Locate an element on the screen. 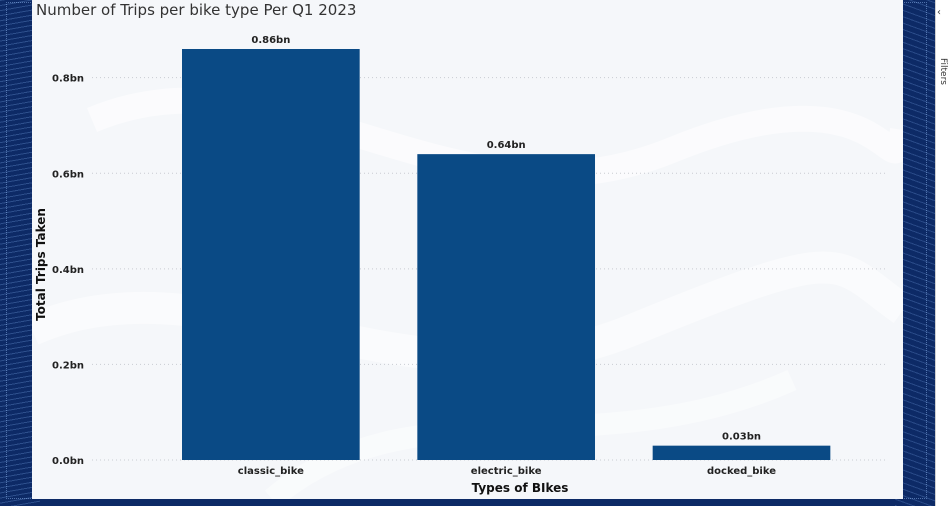  x-tick-label: docked_bike is located at coordinates (741, 471).